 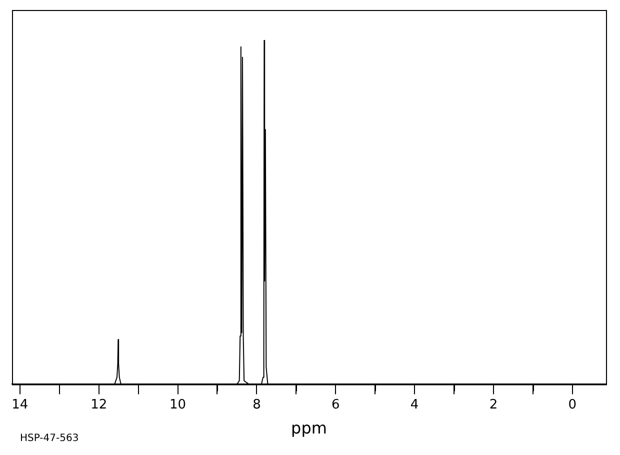 I want to click on x-tick-label: 0, so click(x=572, y=404).